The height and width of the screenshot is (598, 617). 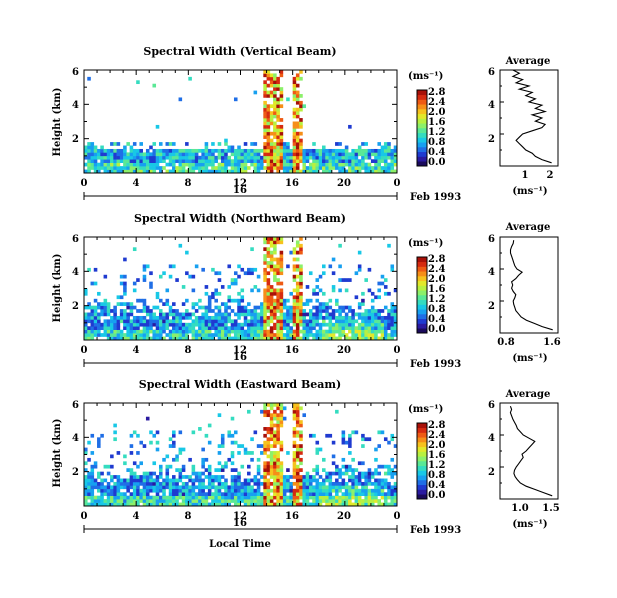 I want to click on profile-y-tick: 4, so click(x=491, y=438).